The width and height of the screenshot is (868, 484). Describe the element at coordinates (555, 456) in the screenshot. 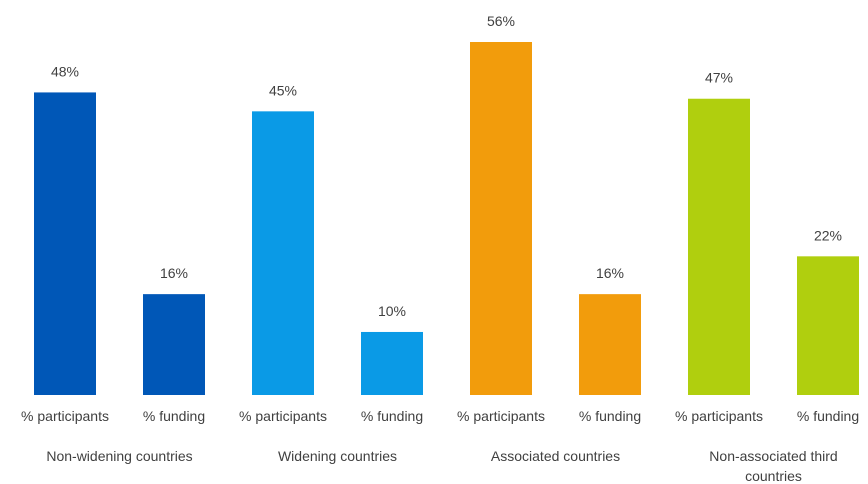

I see `group-label-3: Associated countries` at that location.